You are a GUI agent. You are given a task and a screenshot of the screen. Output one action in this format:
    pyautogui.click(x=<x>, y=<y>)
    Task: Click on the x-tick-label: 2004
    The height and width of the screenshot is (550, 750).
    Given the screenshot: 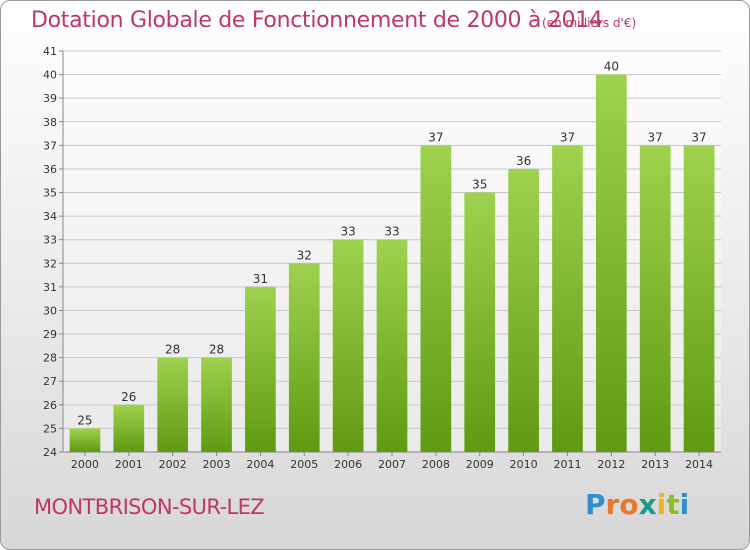 What is the action you would take?
    pyautogui.click(x=260, y=464)
    